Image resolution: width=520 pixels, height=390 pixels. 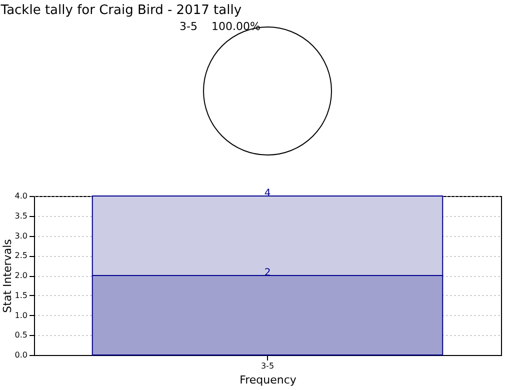 I want to click on y-tick-label: 4.0, so click(x=21, y=196).